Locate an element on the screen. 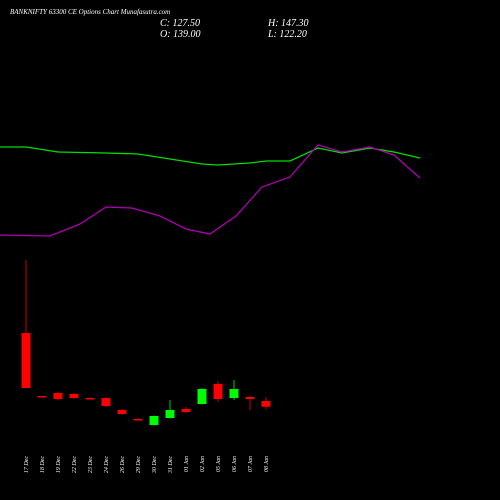 This screenshot has height=500, width=500. x-tick-label: 23 Dec is located at coordinates (91, 464).